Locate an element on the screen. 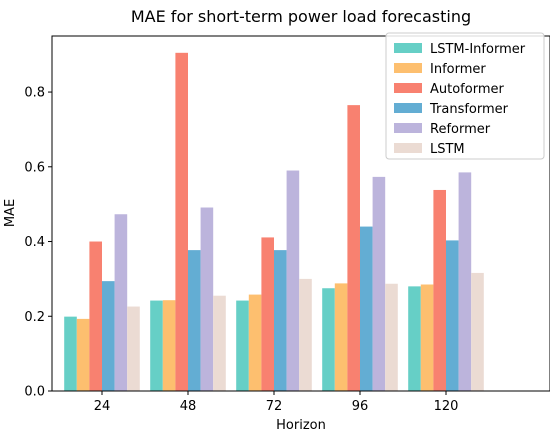 The width and height of the screenshot is (550, 435). legend-label-lstm: LSTM is located at coordinates (447, 149).